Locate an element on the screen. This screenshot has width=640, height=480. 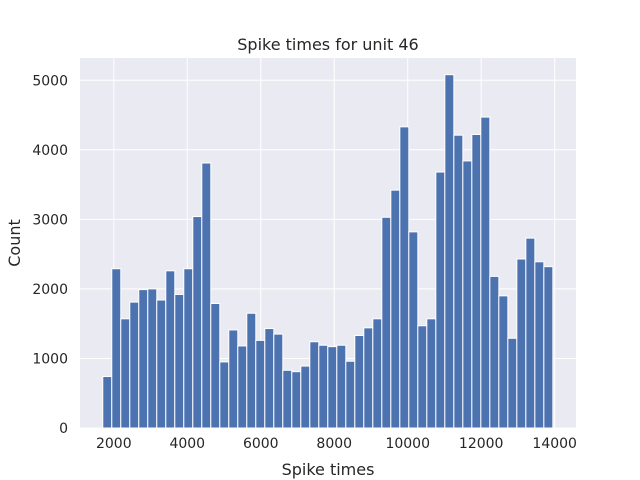
x-tick-label: 6000 is located at coordinates (261, 444).